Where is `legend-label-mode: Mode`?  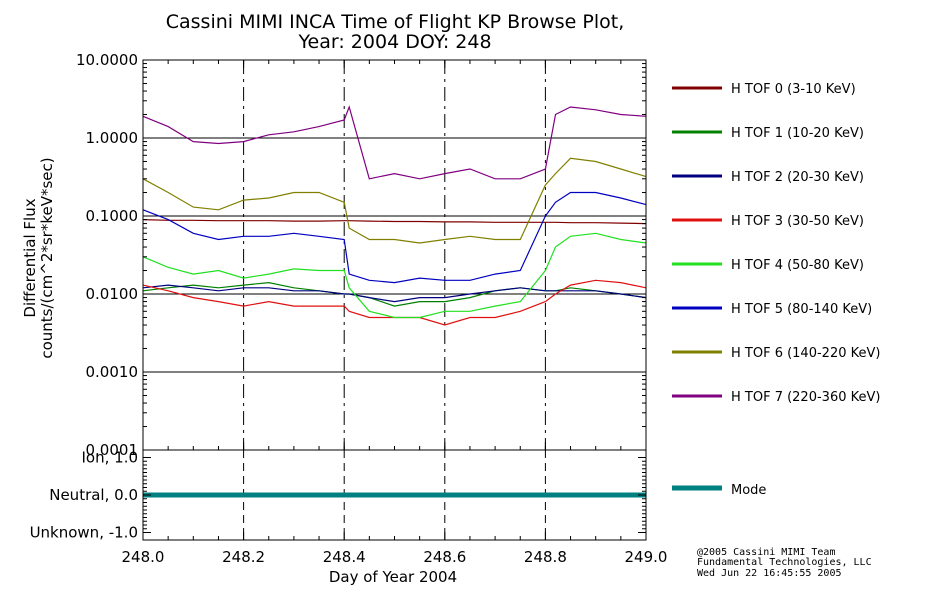
legend-label-mode: Mode is located at coordinates (748, 490).